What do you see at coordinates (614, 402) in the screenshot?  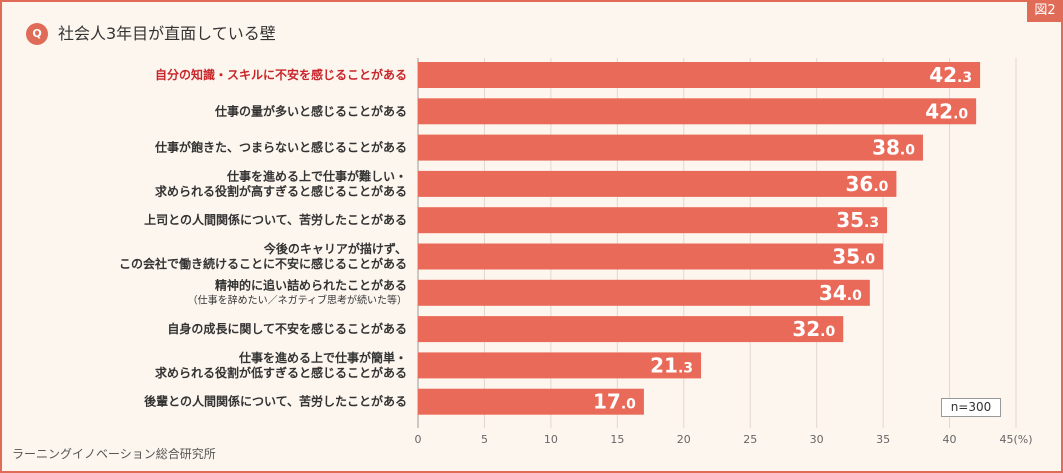 I see `data-label: 17.0` at bounding box center [614, 402].